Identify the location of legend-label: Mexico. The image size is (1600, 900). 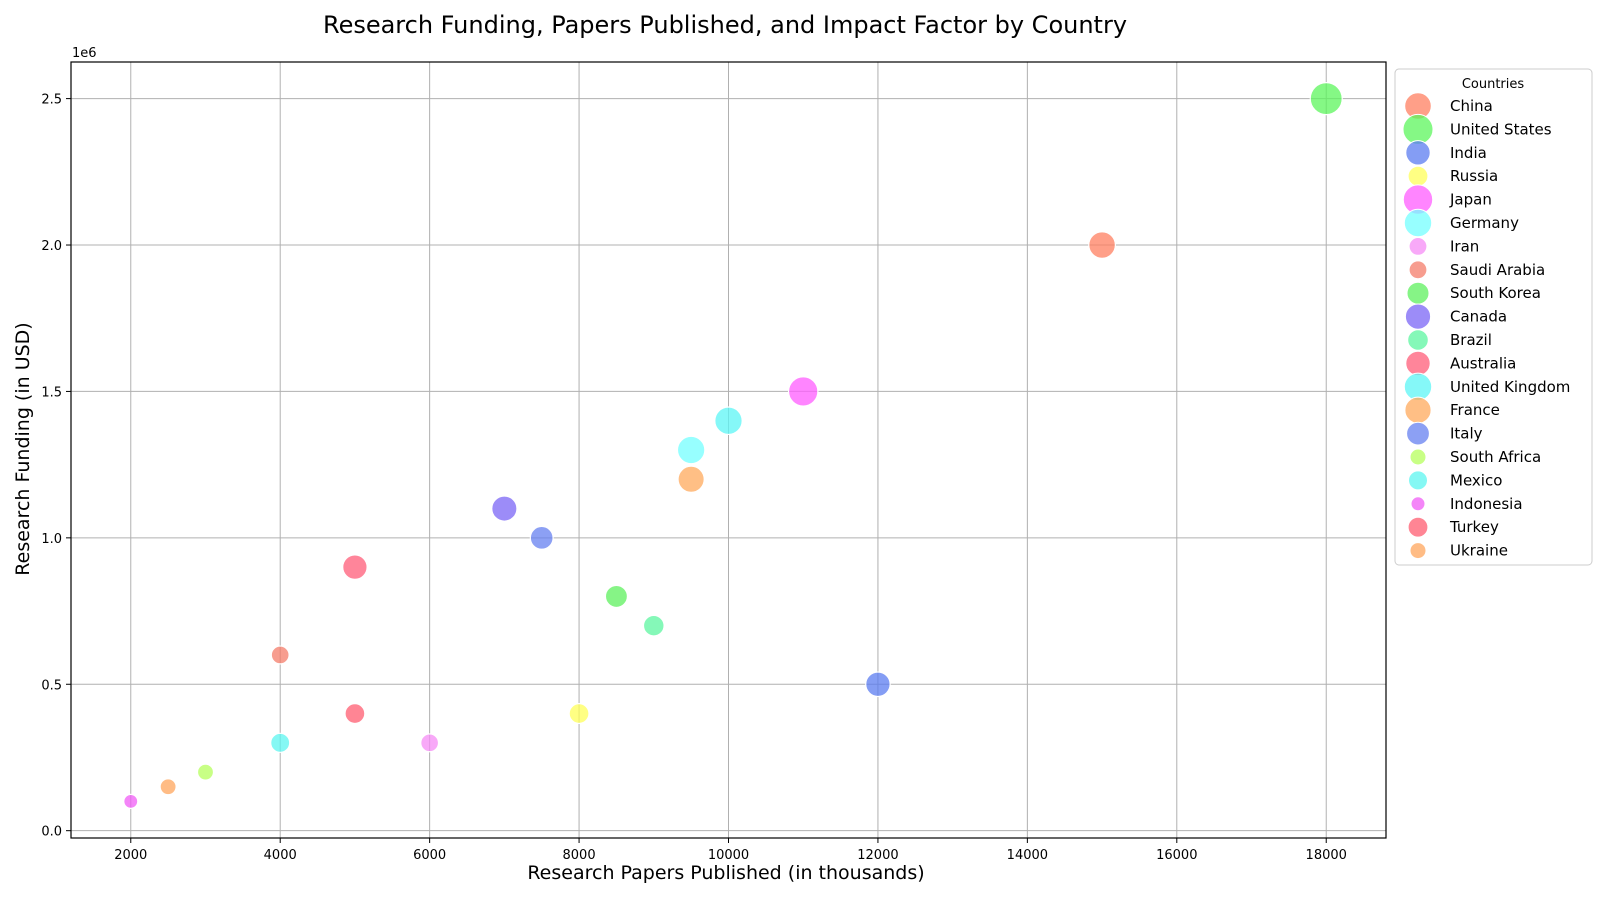
(1476, 480).